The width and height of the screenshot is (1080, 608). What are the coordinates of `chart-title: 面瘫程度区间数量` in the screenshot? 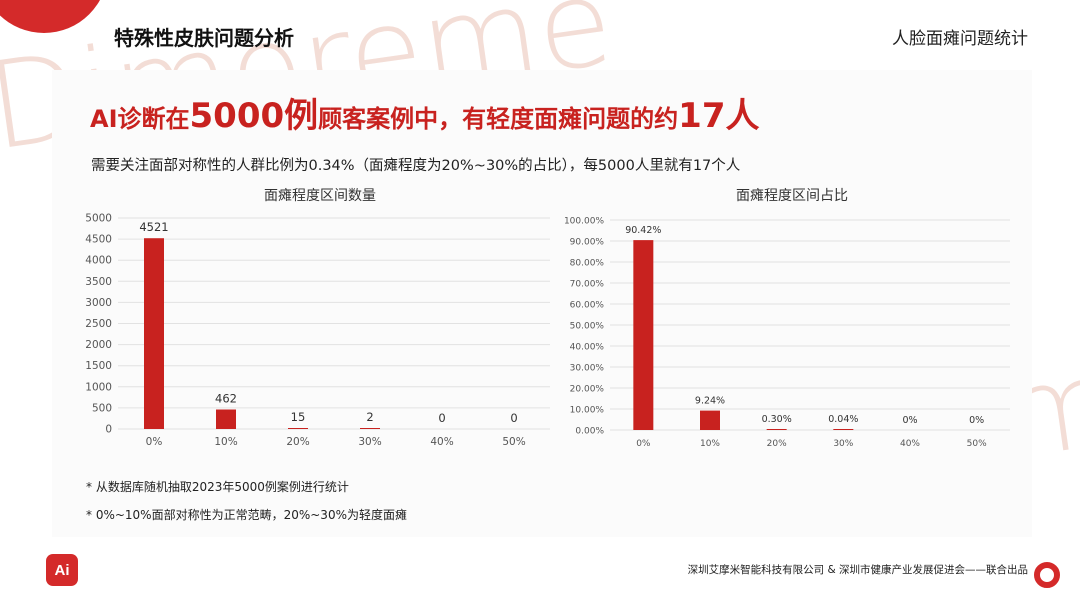 It's located at (320, 196).